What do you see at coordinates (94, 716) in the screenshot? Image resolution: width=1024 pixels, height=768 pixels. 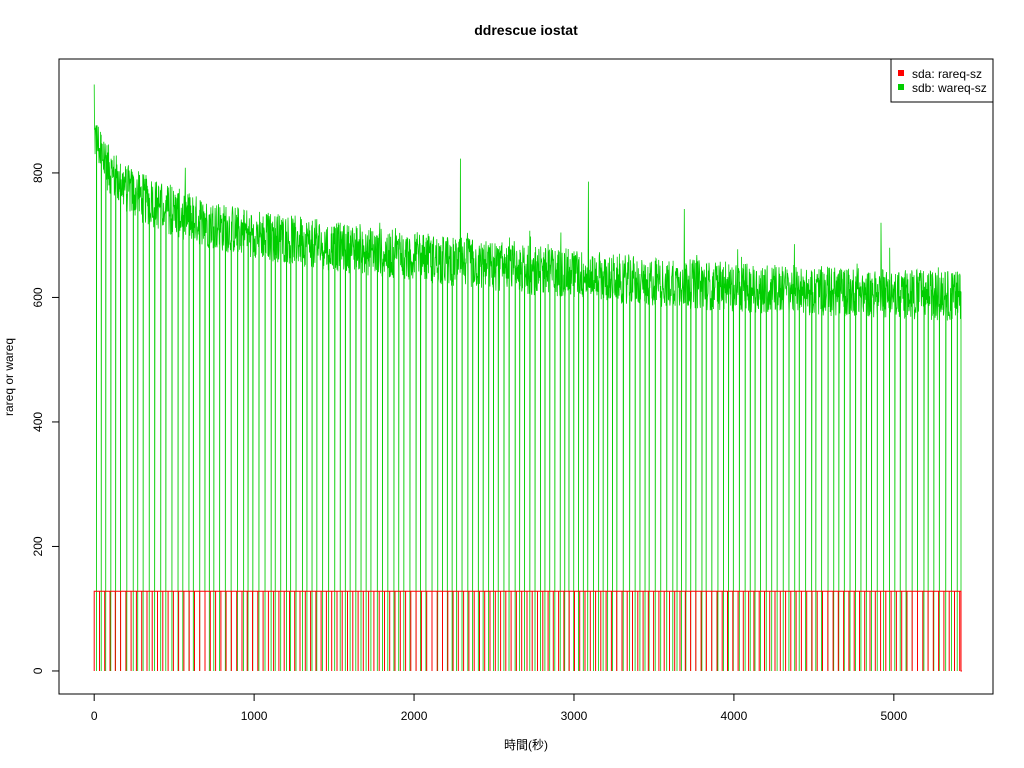 I see `x-tick-label: 0` at bounding box center [94, 716].